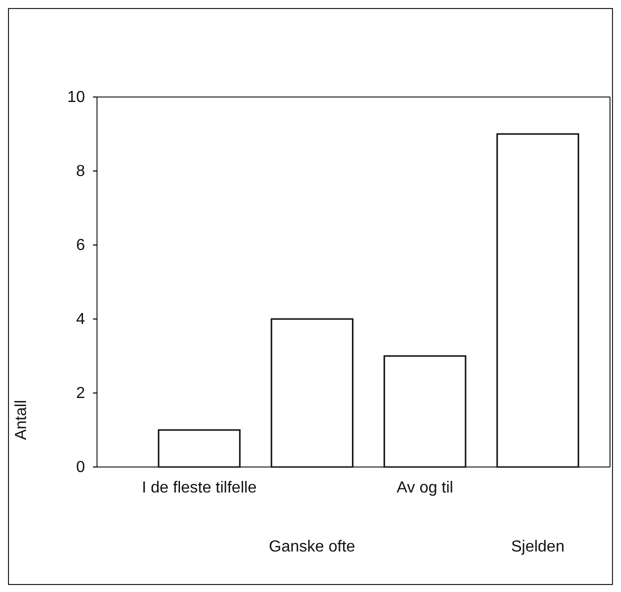 This screenshot has width=621, height=592. What do you see at coordinates (81, 171) in the screenshot?
I see `y-tick-label: 8` at bounding box center [81, 171].